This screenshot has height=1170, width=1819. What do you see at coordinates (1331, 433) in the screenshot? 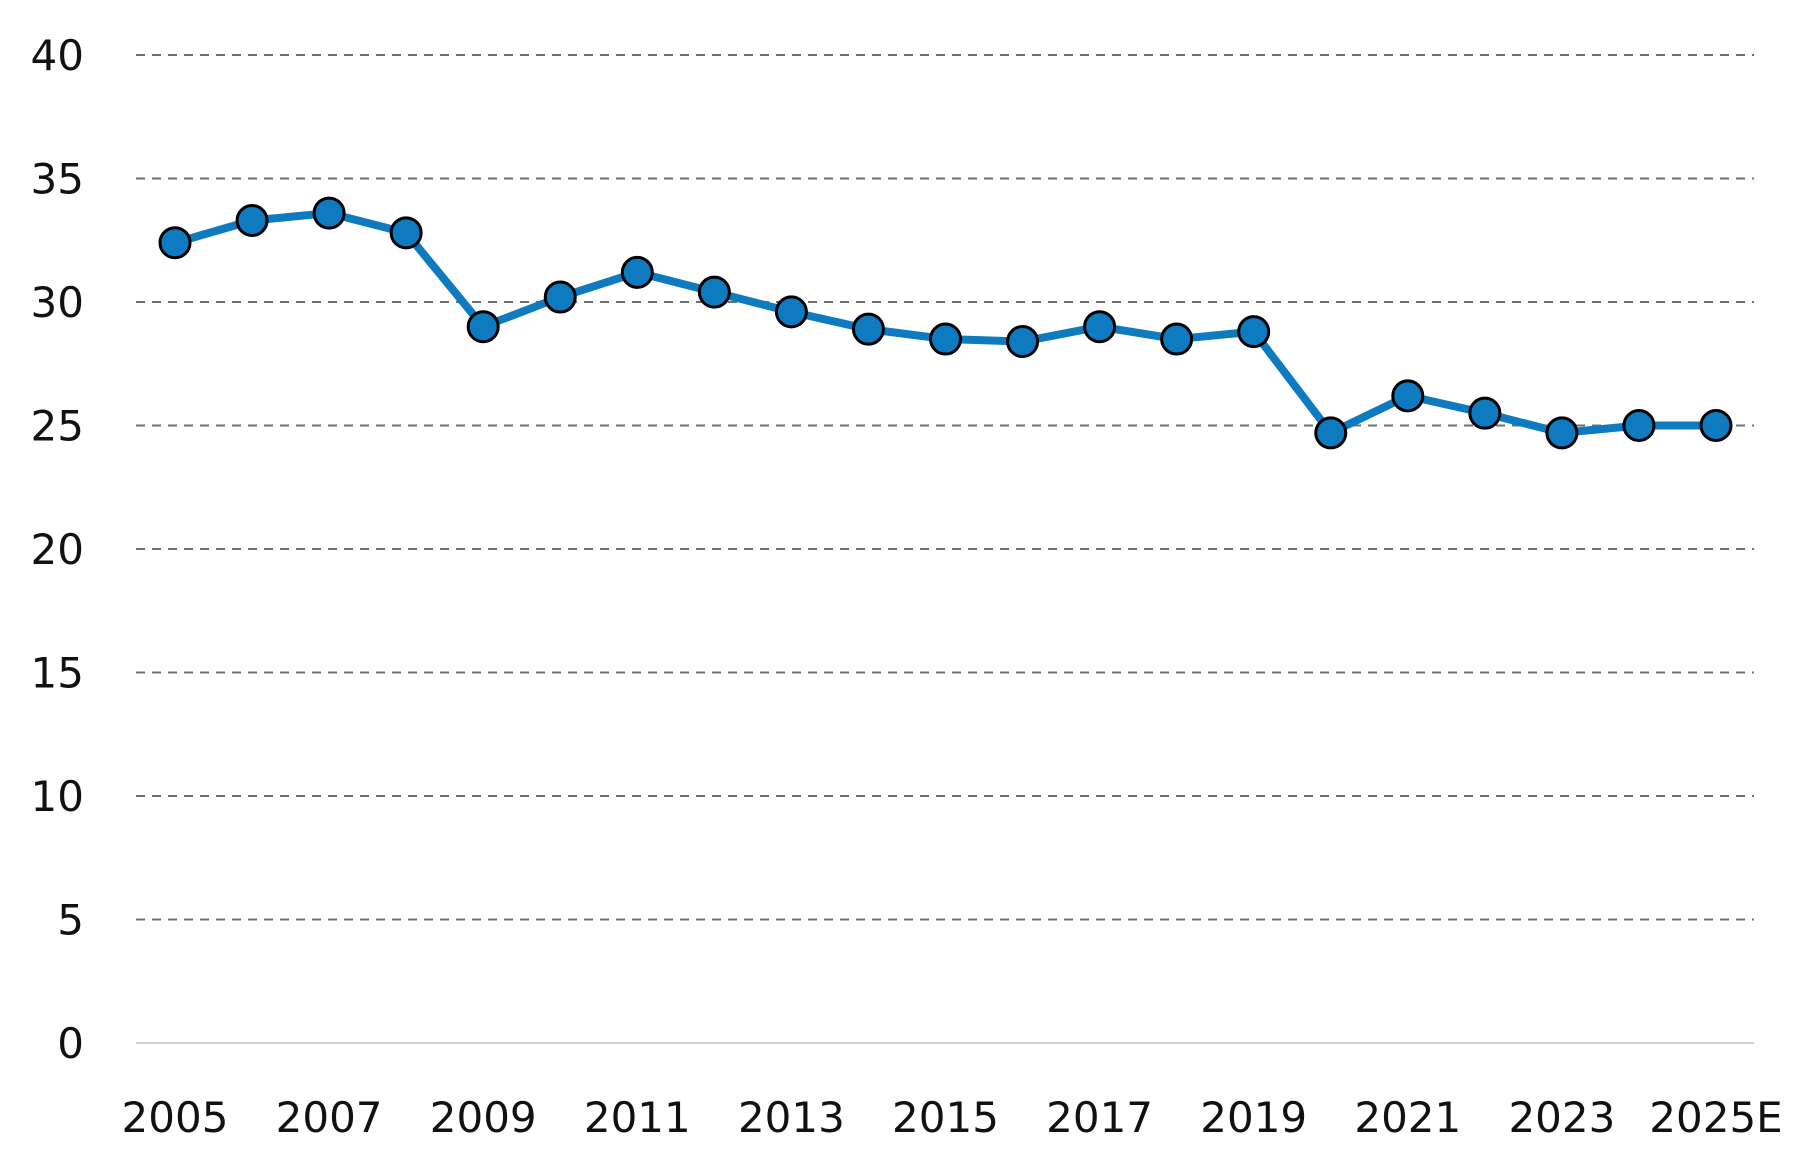
I see `data-point-2020` at bounding box center [1331, 433].